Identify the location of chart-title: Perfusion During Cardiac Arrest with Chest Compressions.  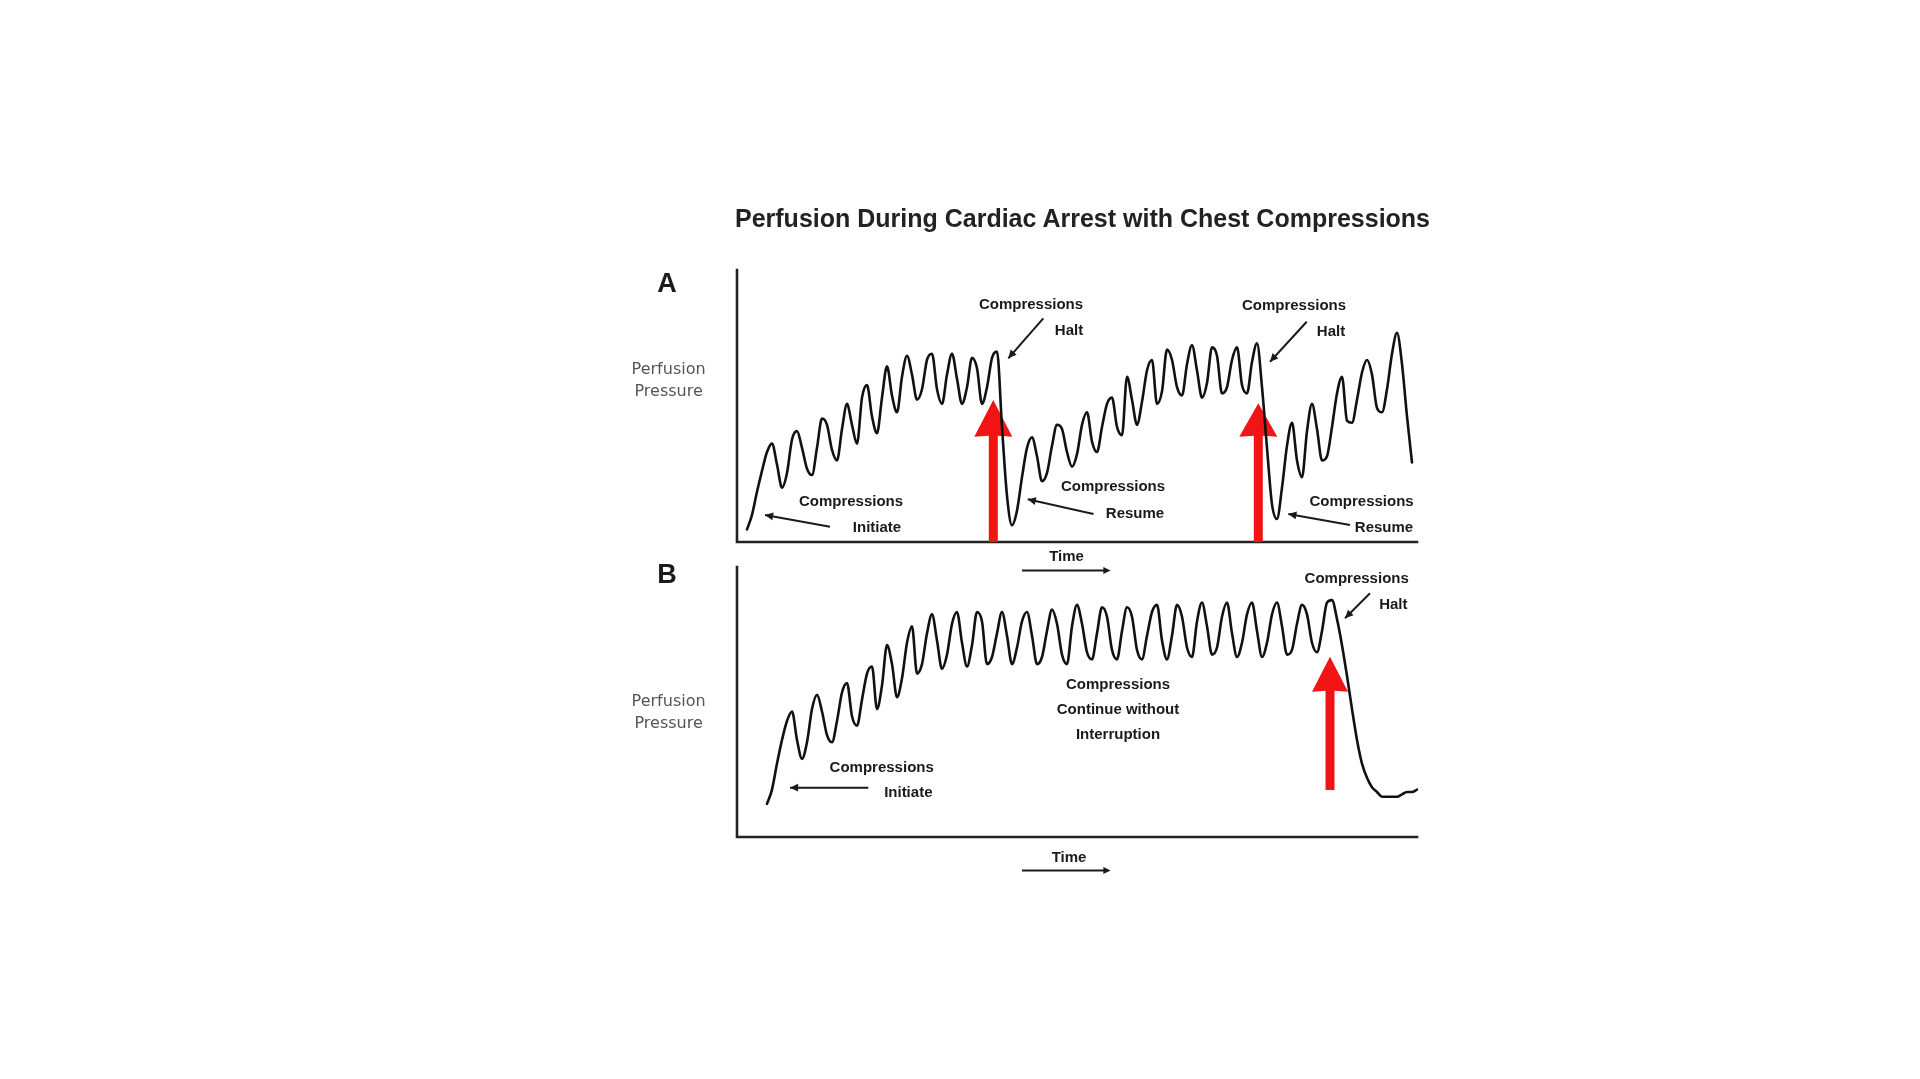
(1082, 217).